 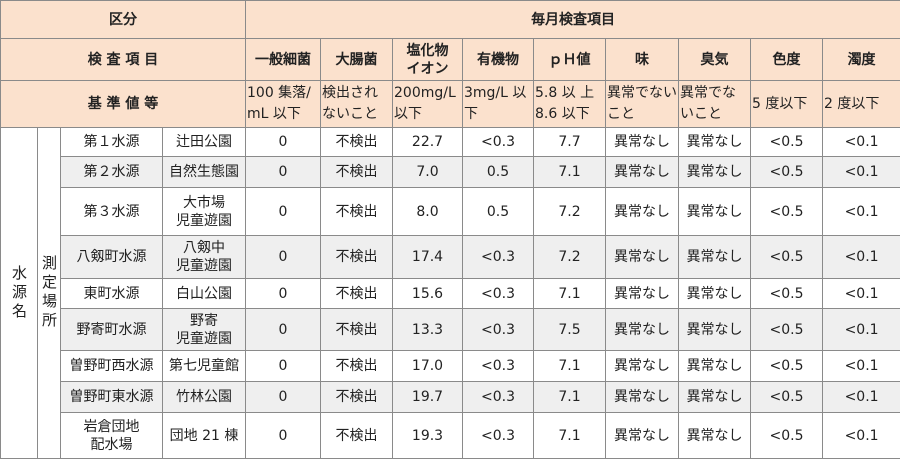 I want to click on text-line: 曽野町東水源, so click(x=111, y=397).